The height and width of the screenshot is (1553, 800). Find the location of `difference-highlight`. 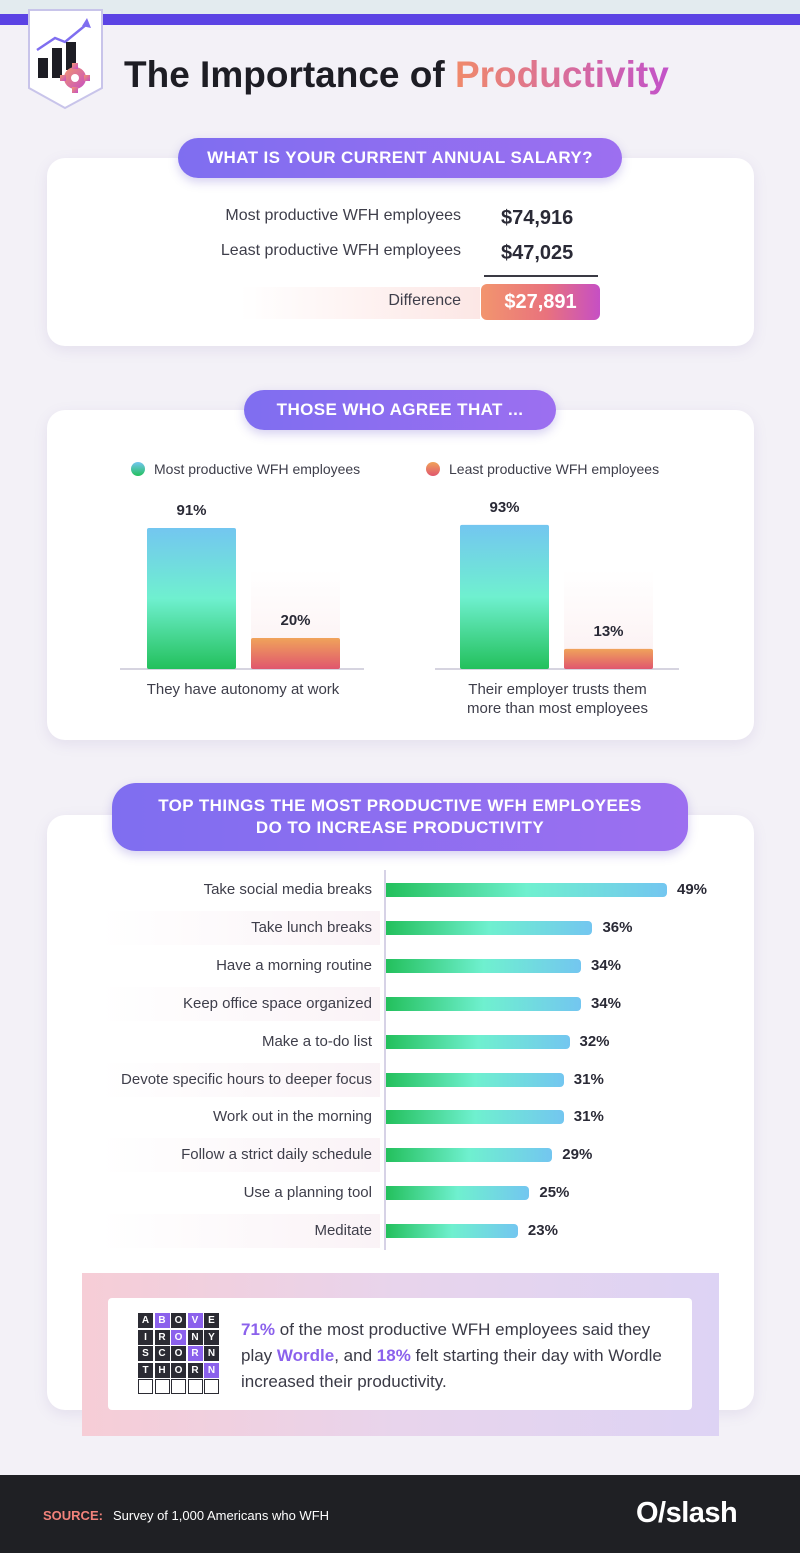

difference-highlight is located at coordinates (360, 303).